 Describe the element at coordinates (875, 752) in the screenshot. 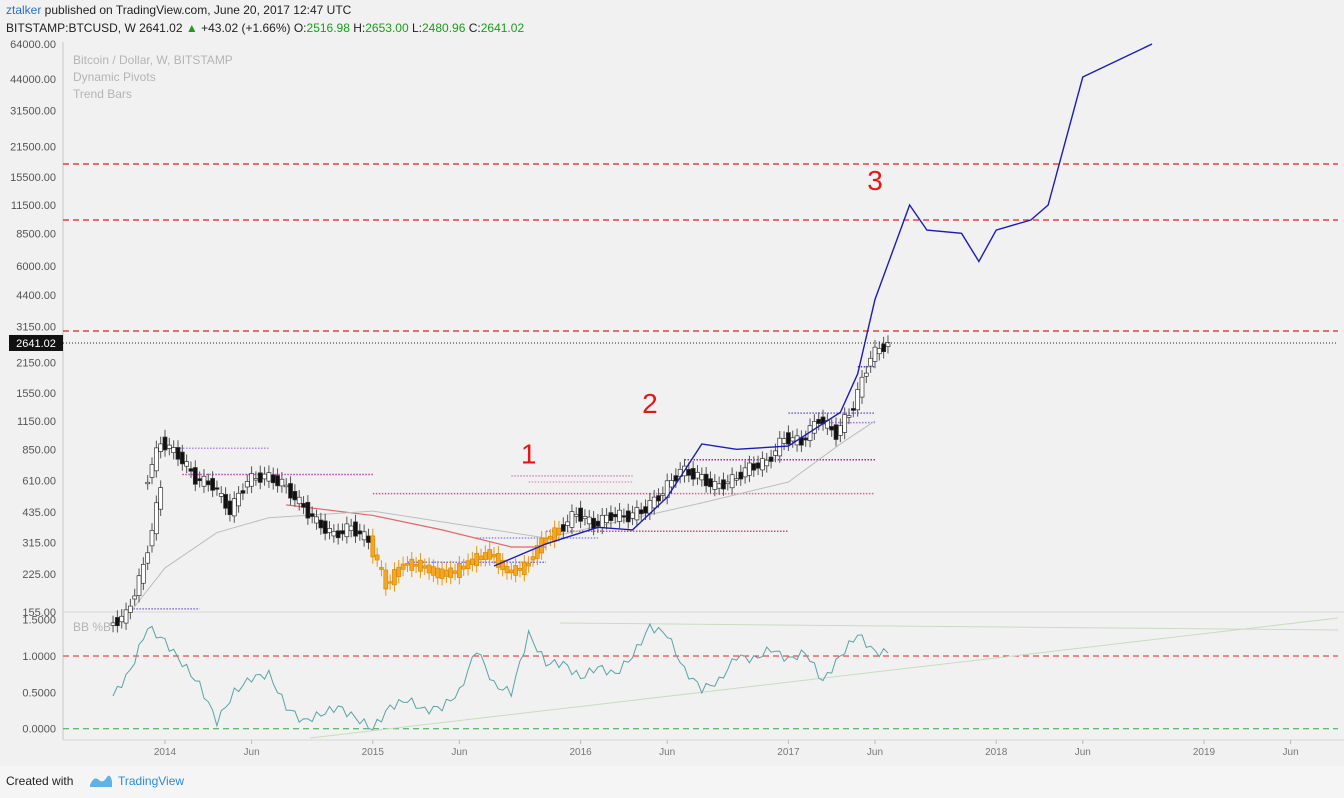

I see `time-tick-label: Jun` at that location.